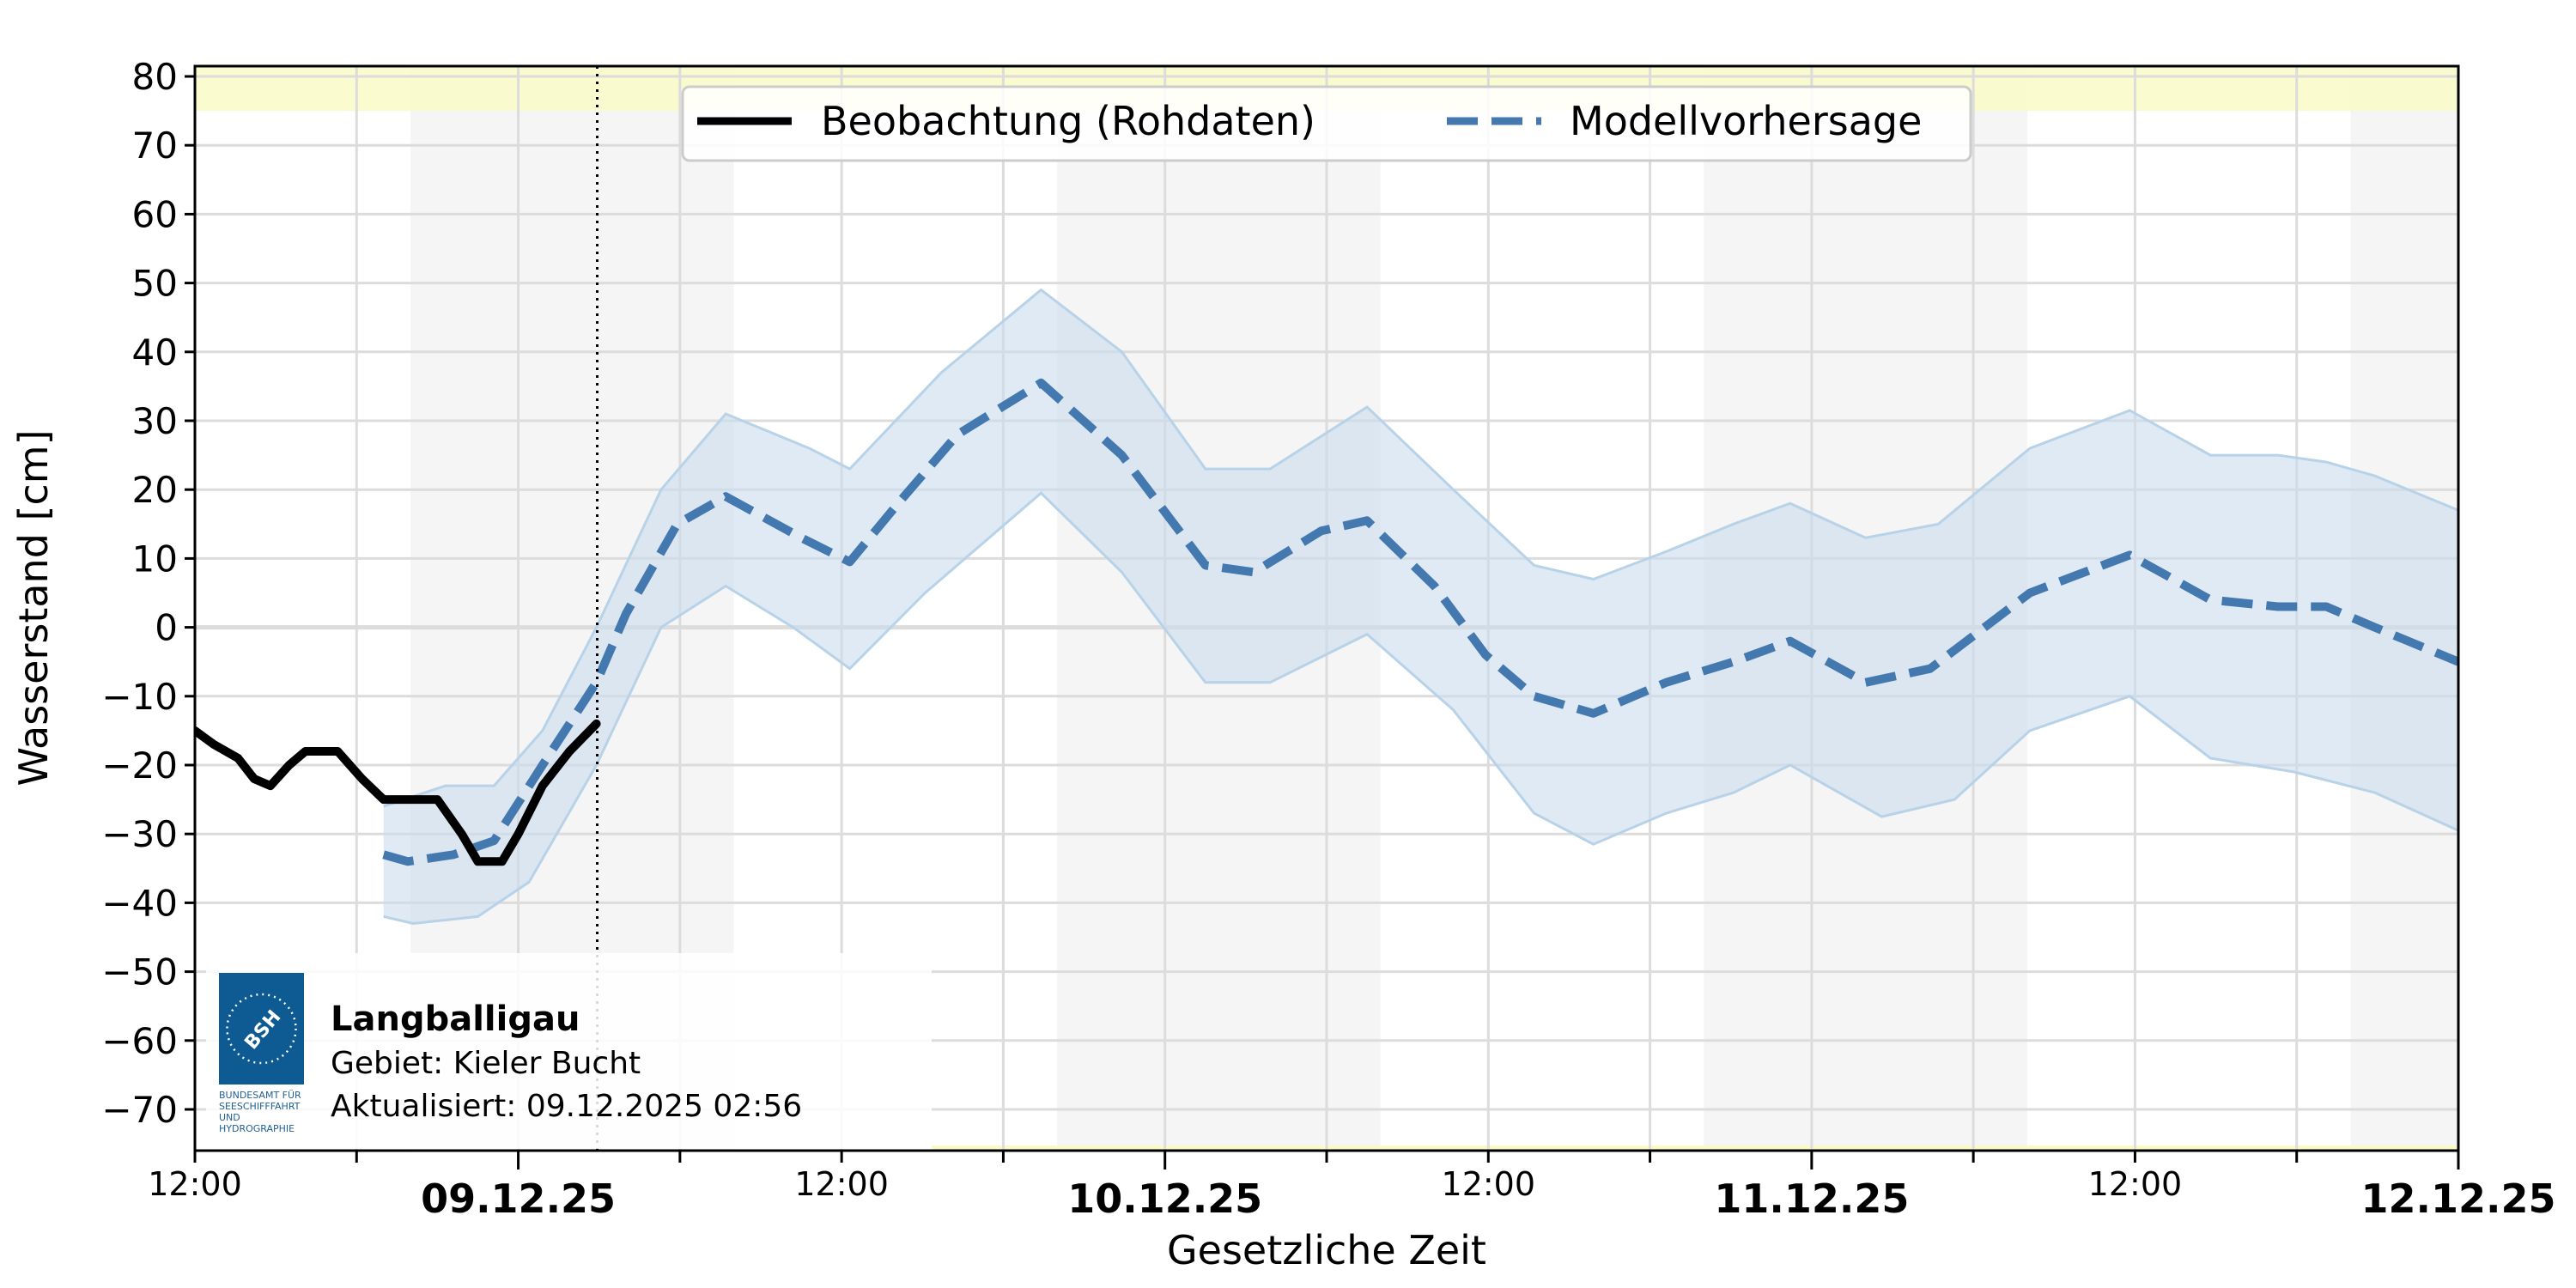 The height and width of the screenshot is (1288, 2576). What do you see at coordinates (455, 1019) in the screenshot?
I see `station-name: Langballigau` at bounding box center [455, 1019].